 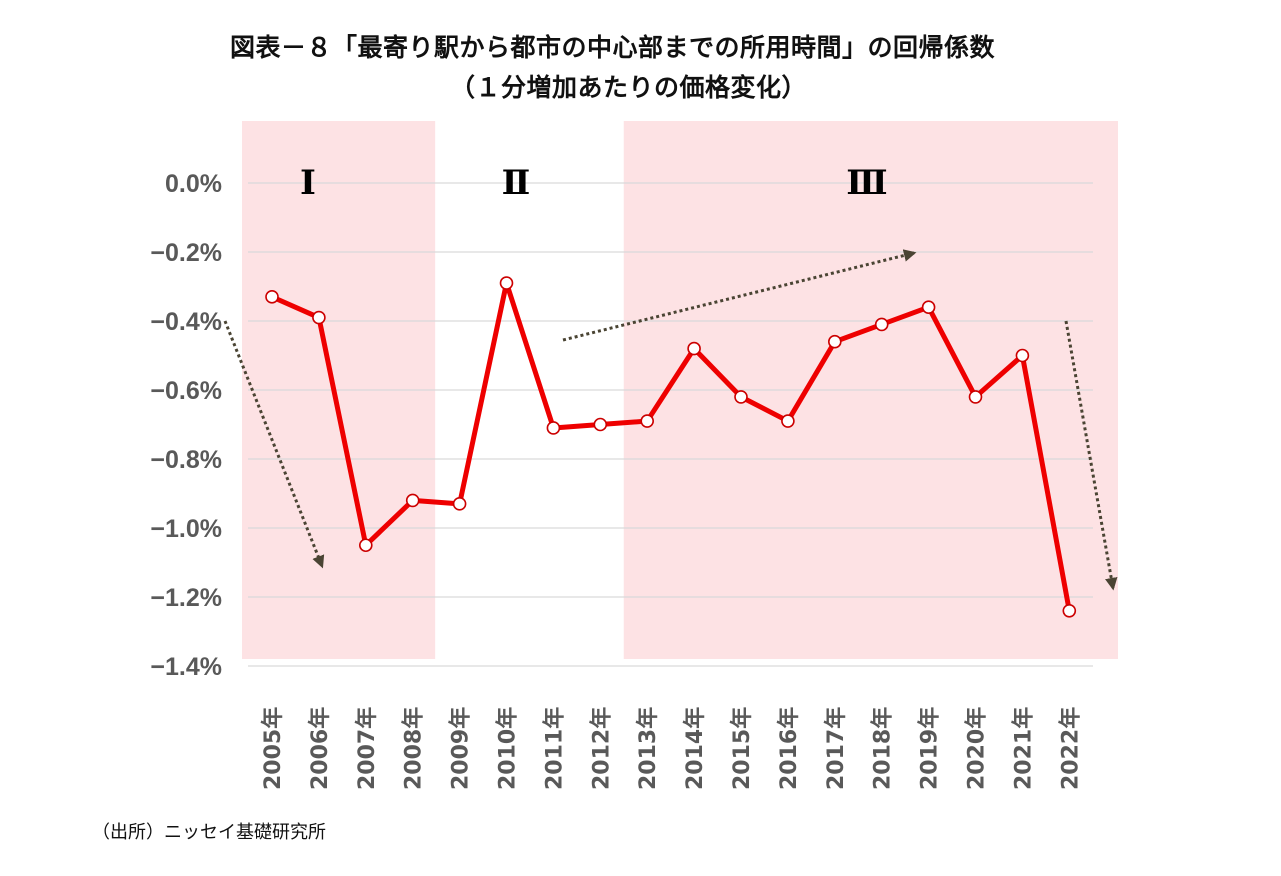 What do you see at coordinates (367, 748) in the screenshot?
I see `x-tick-label: 2007年` at bounding box center [367, 748].